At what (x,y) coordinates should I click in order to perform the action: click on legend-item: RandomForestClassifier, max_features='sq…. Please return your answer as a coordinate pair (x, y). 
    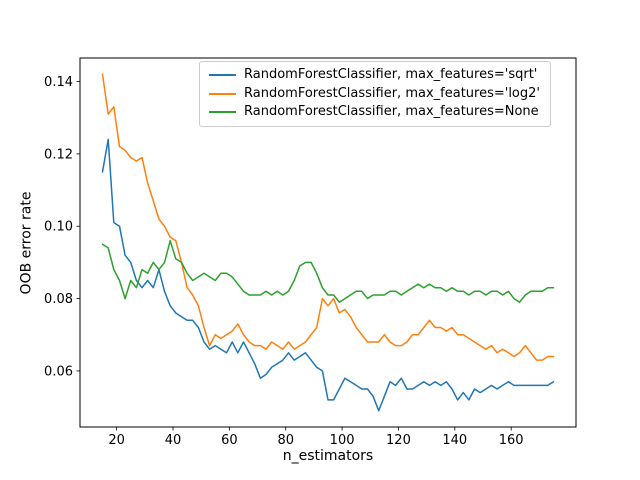
    Looking at the image, I should click on (374, 75).